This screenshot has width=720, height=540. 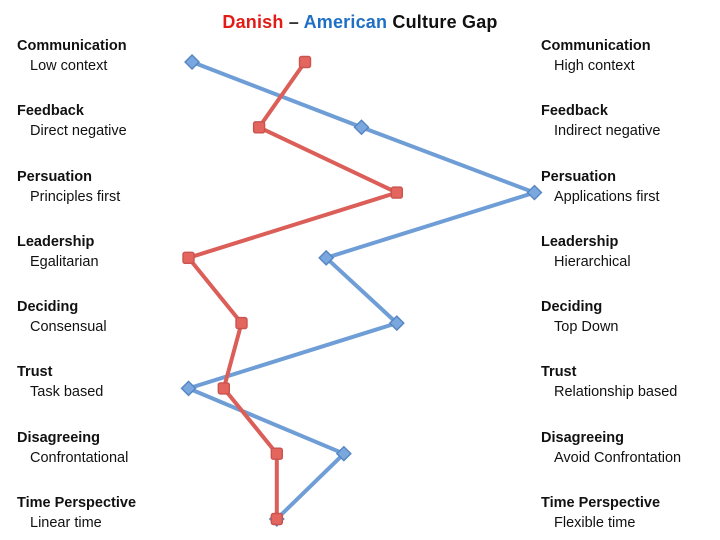 I want to click on title-american-legend: American, so click(x=345, y=22).